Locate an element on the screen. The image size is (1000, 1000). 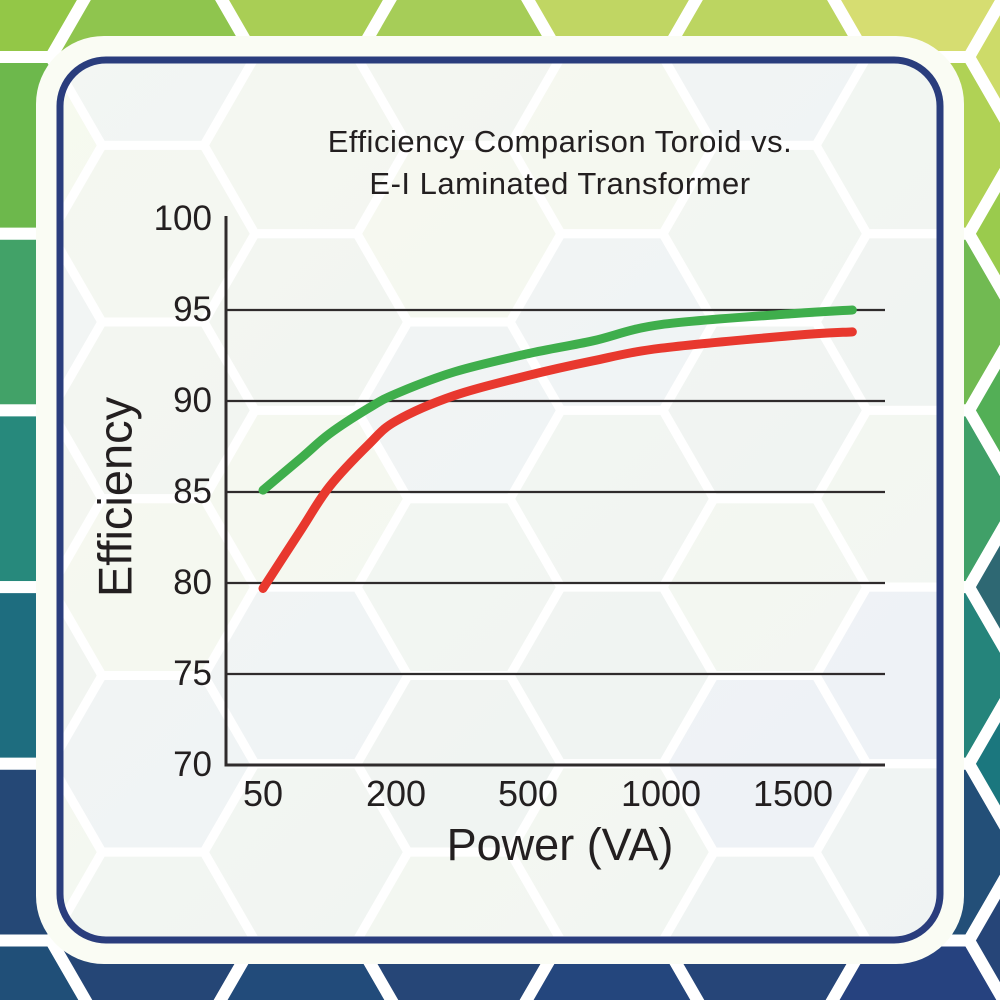
y-tick-80: 80 is located at coordinates (192, 582).